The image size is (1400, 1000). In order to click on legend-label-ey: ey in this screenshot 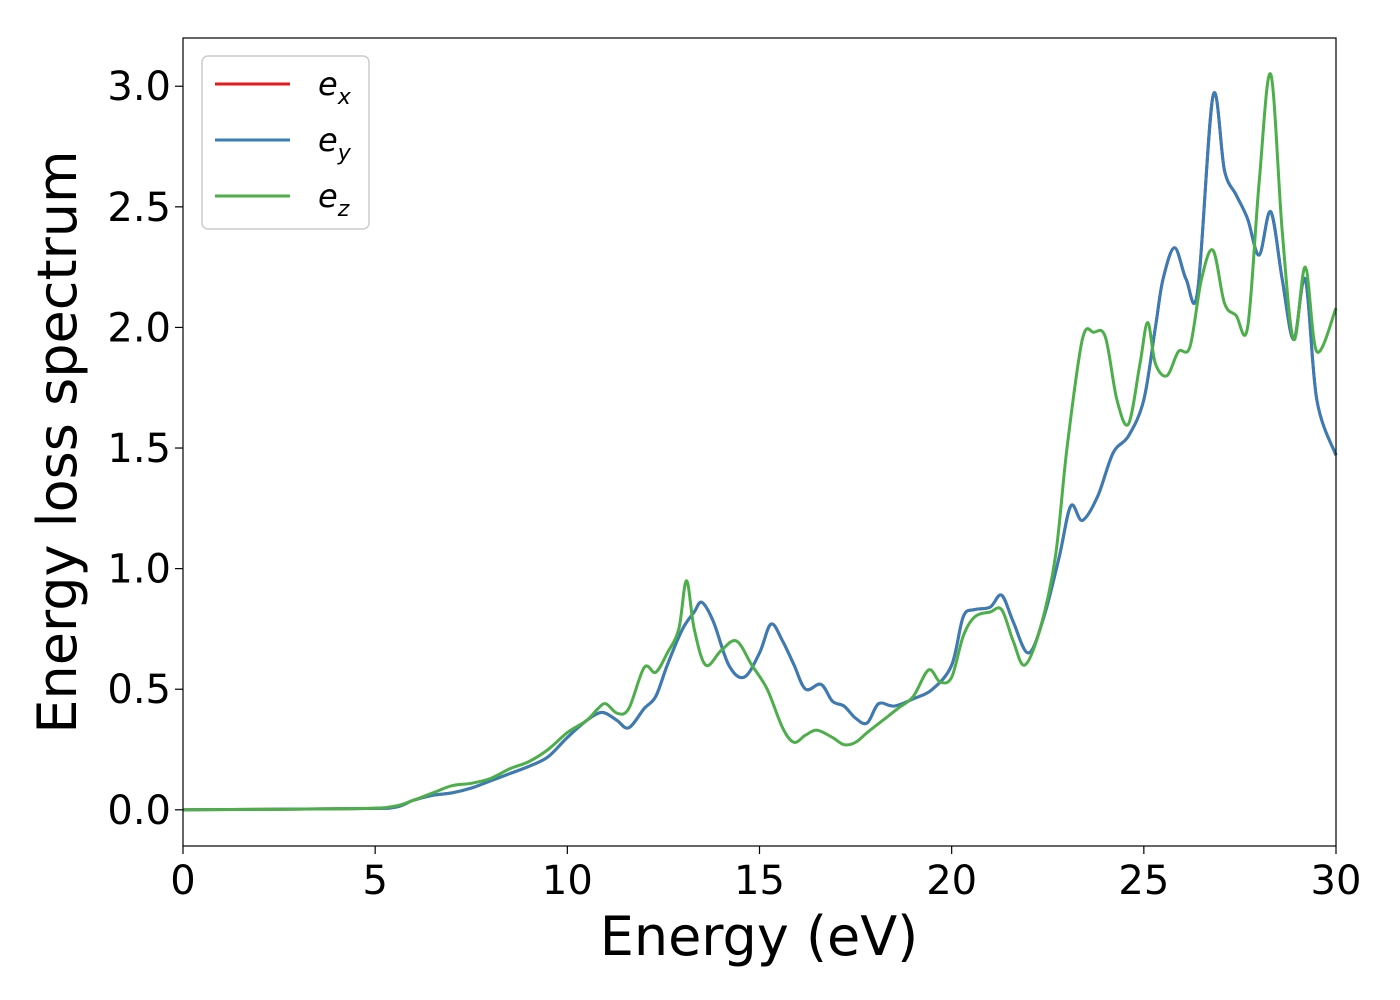, I will do `click(335, 143)`.